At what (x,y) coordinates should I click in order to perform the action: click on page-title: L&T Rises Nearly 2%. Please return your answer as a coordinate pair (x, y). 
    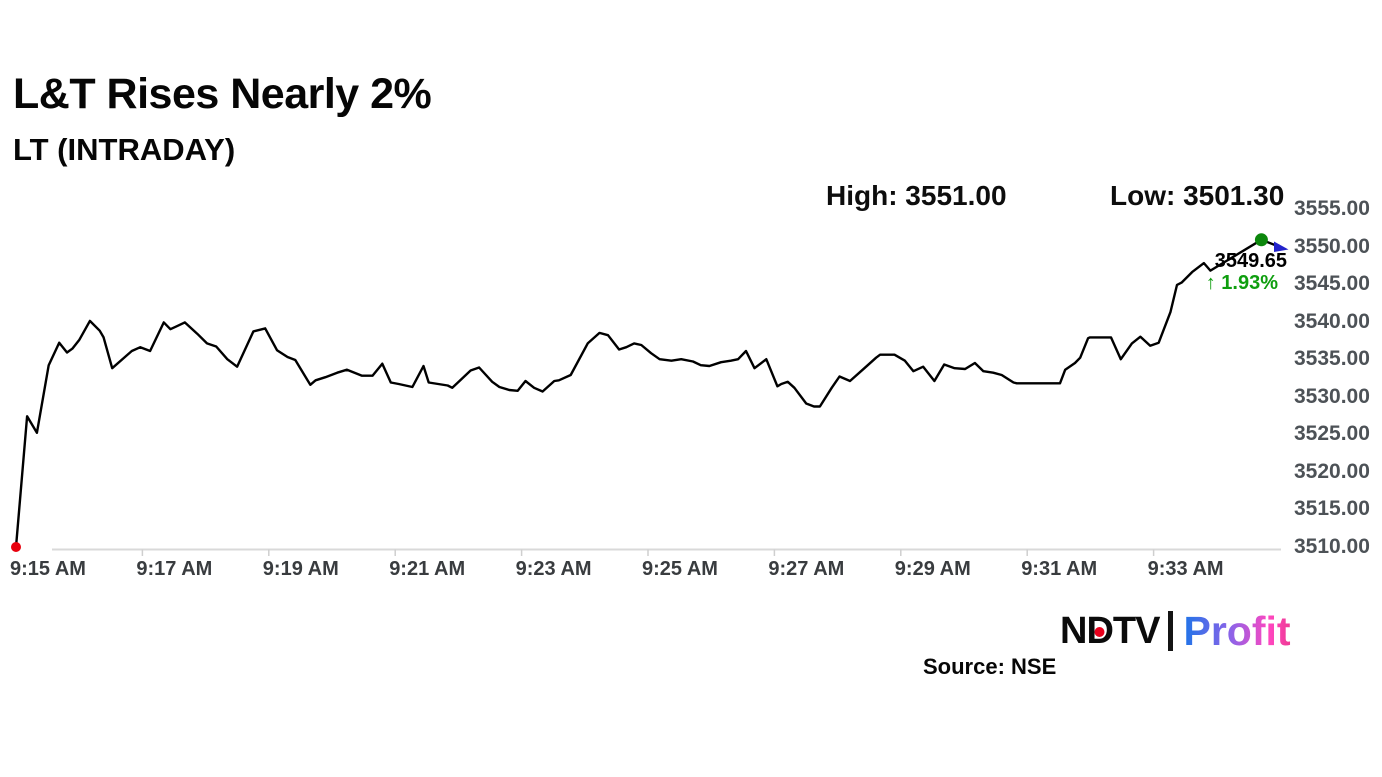
    Looking at the image, I should click on (222, 94).